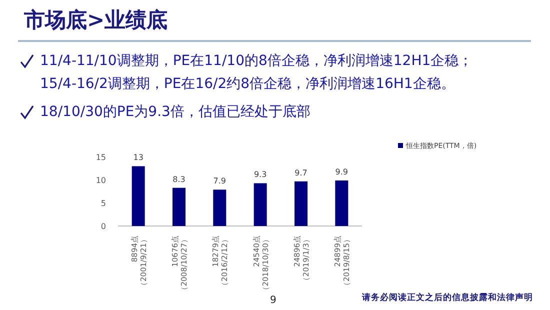 The width and height of the screenshot is (550, 310). Describe the element at coordinates (273, 300) in the screenshot. I see `text: 9` at that location.